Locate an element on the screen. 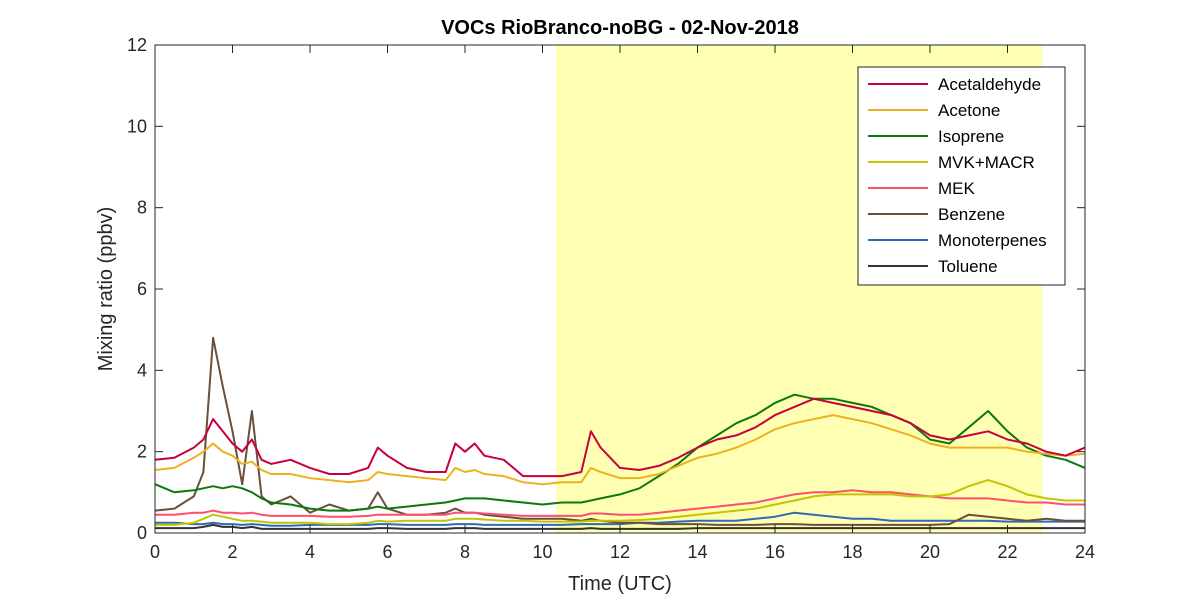 This screenshot has width=1200, height=600. legend-label-toluene: Toluene is located at coordinates (968, 266).